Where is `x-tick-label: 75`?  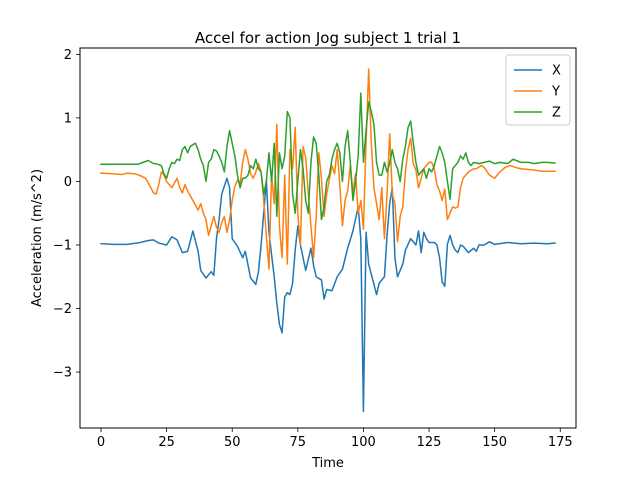 x-tick-label: 75 is located at coordinates (298, 442).